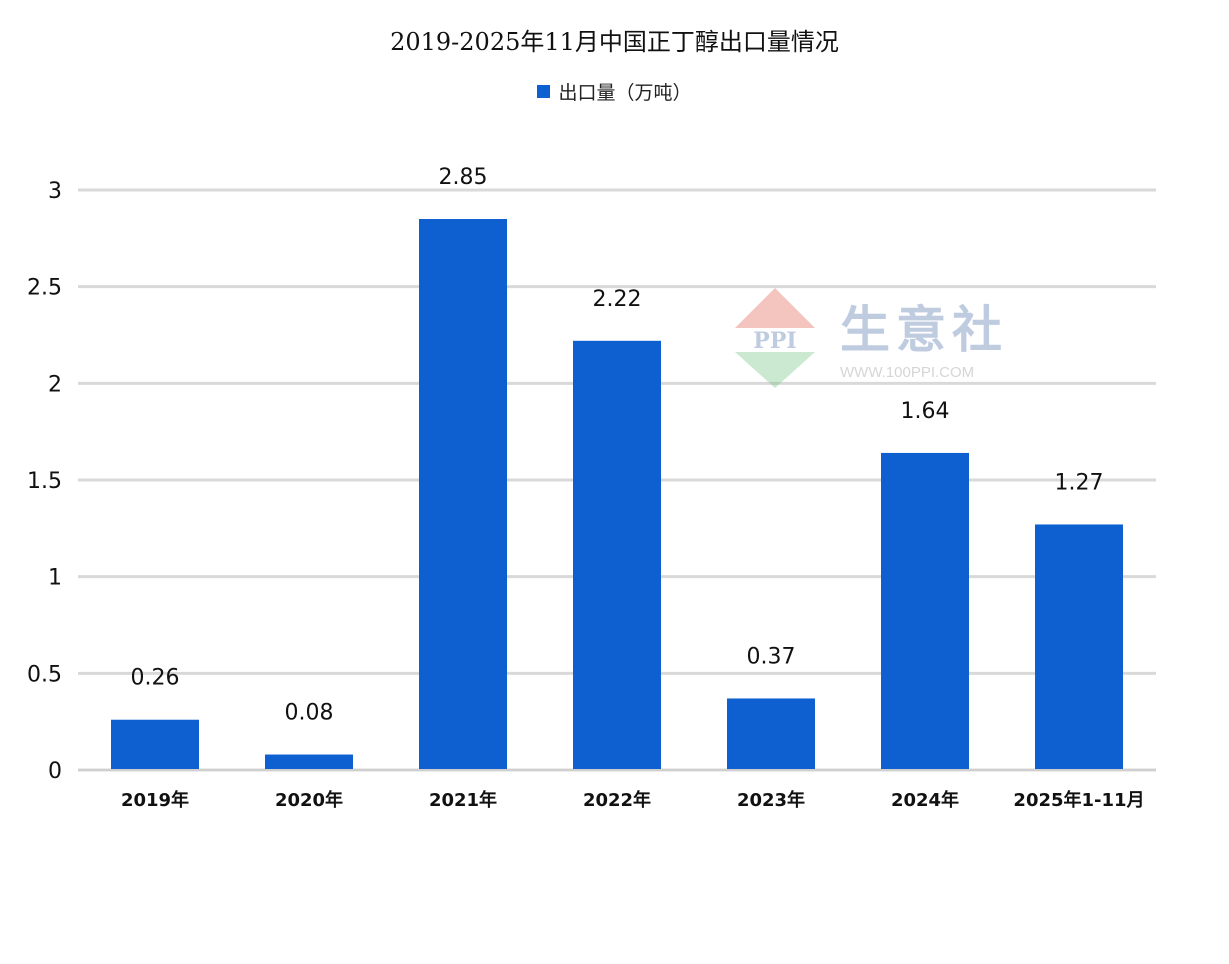 This screenshot has height=964, width=1229. Describe the element at coordinates (771, 800) in the screenshot. I see `x-tick-label-4: 2023年` at that location.